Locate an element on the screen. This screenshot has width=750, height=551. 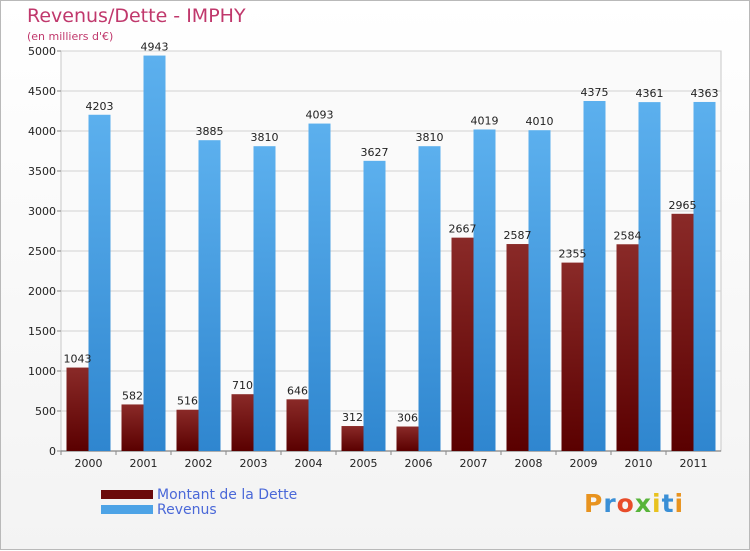
data-label: 4361 is located at coordinates (650, 93).